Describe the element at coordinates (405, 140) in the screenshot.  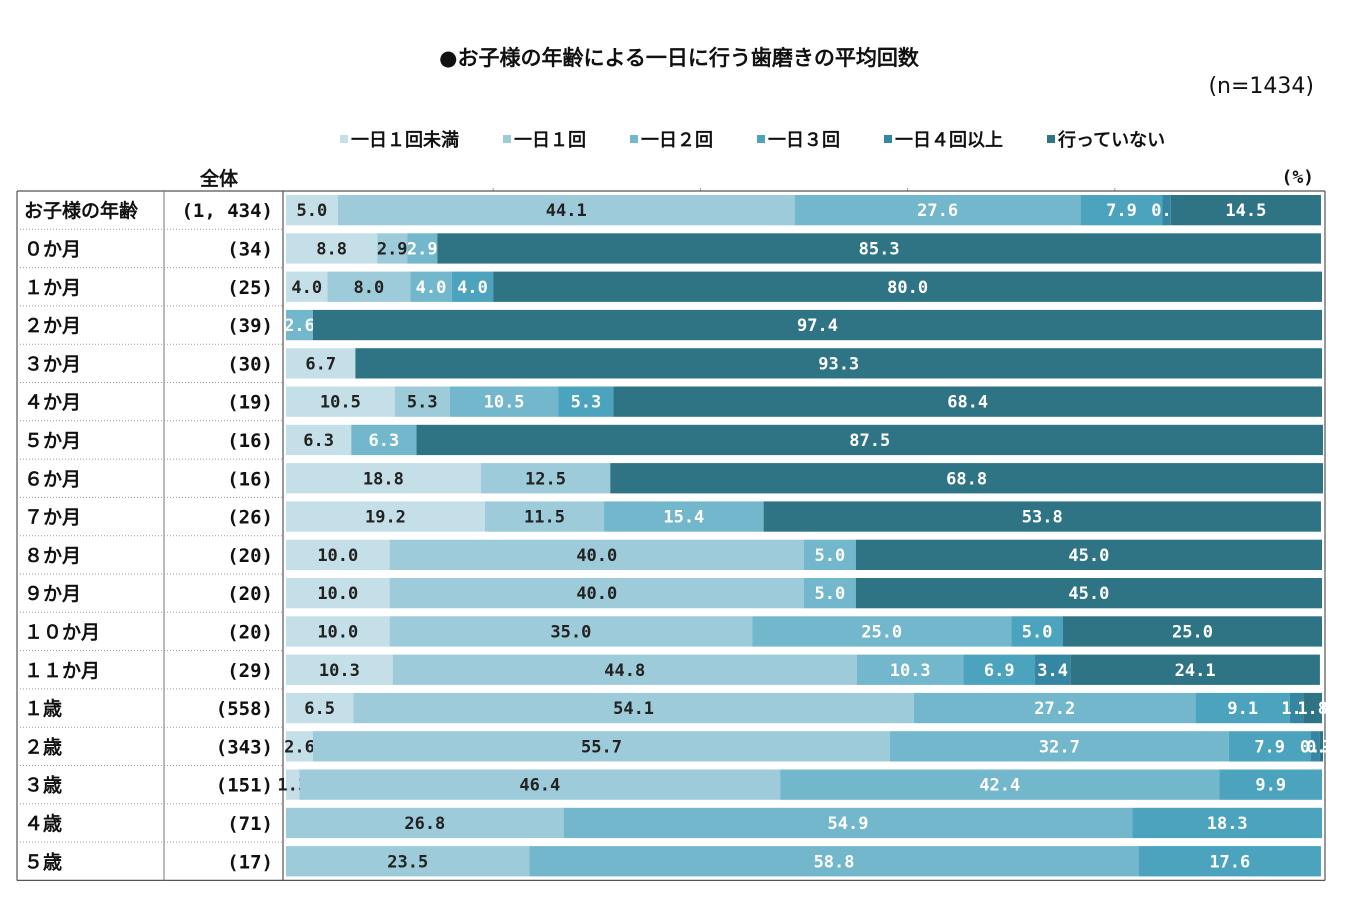
I see `legend-label-0: 一日１回未満` at that location.